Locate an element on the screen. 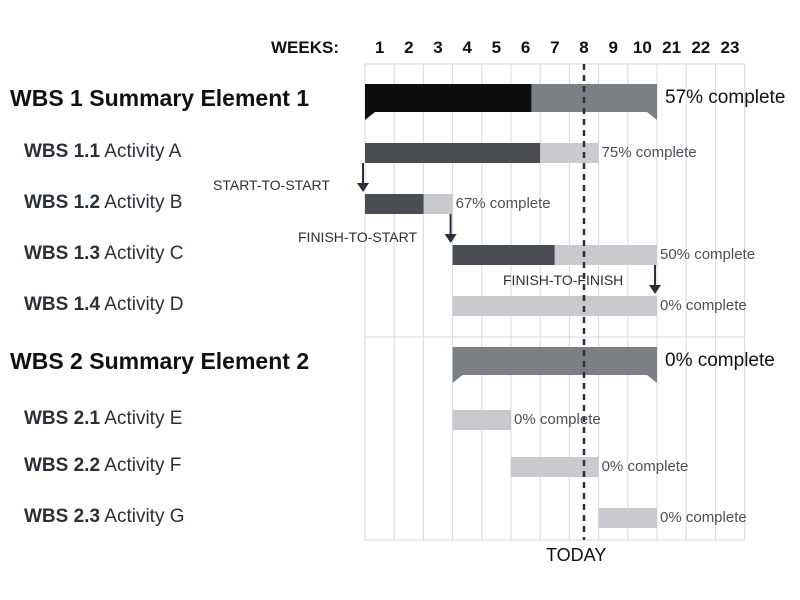  row-label: WBS 1.2 Activity B is located at coordinates (103, 203).